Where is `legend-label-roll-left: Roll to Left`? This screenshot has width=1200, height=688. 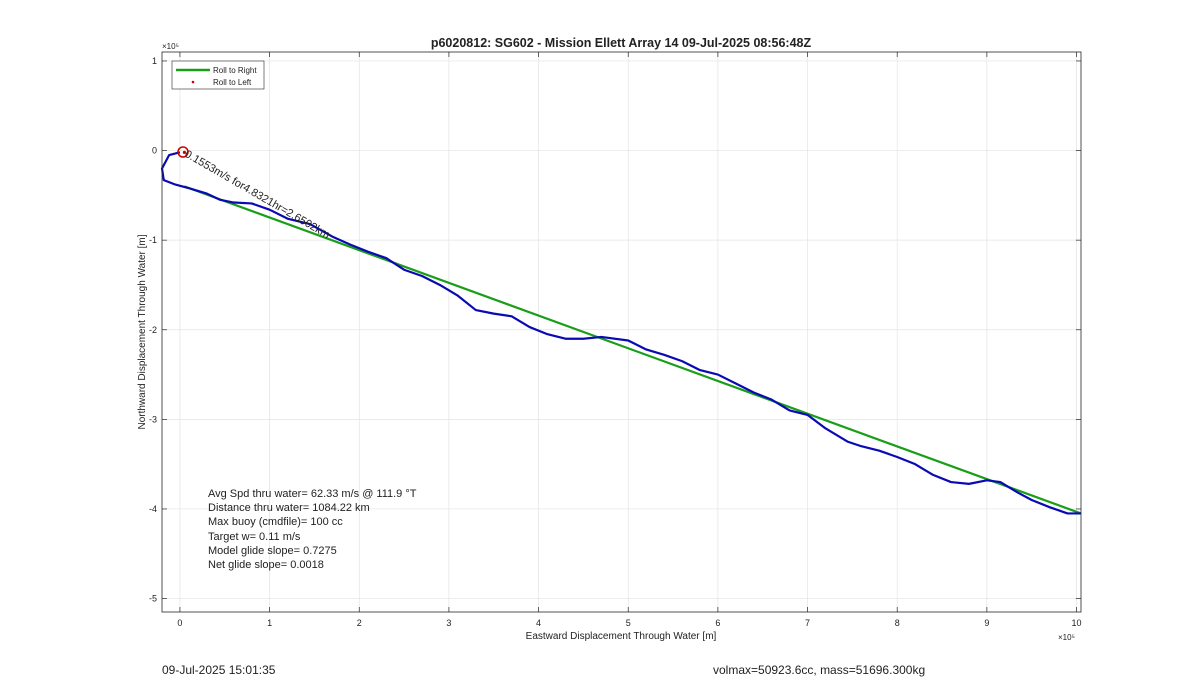
legend-label-roll-left: Roll to Left is located at coordinates (232, 82).